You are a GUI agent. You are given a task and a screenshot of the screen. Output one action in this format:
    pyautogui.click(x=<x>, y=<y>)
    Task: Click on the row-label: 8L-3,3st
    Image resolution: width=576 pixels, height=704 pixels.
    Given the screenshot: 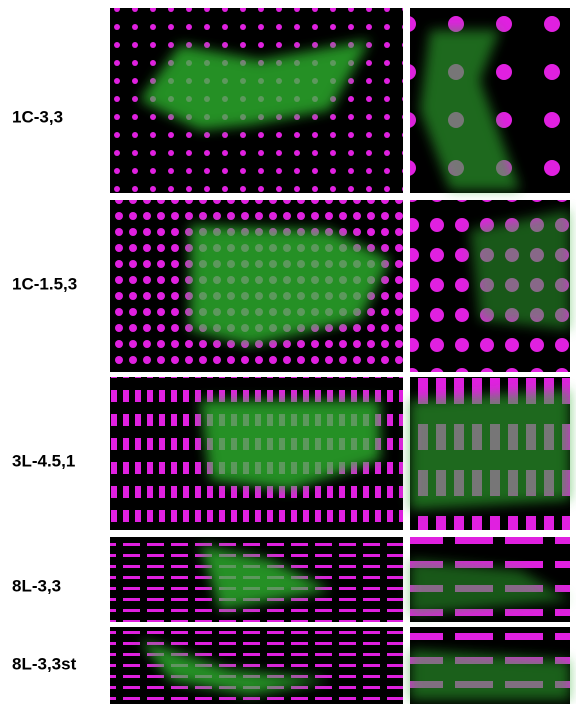 What is the action you would take?
    pyautogui.click(x=44, y=663)
    